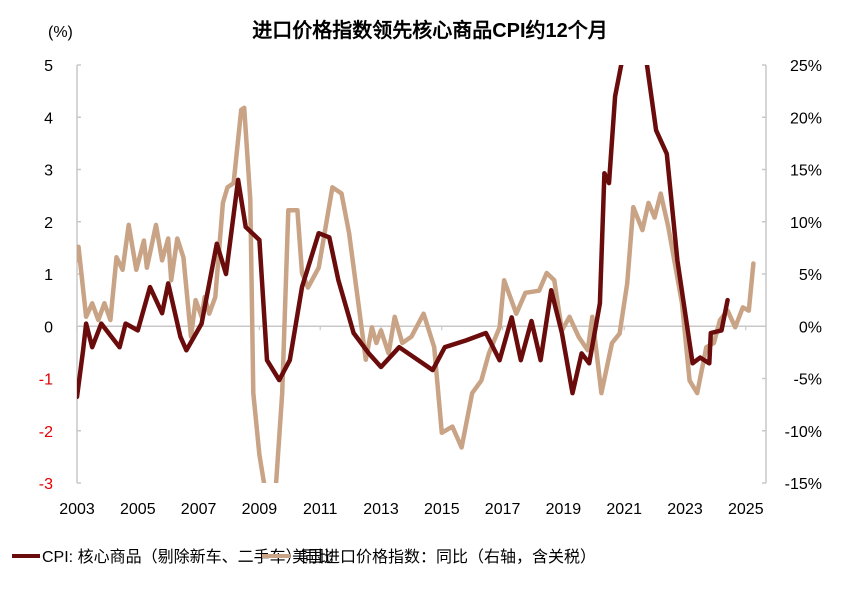 The height and width of the screenshot is (592, 855). Describe the element at coordinates (260, 509) in the screenshot. I see `x-tick-label: 2009` at that location.